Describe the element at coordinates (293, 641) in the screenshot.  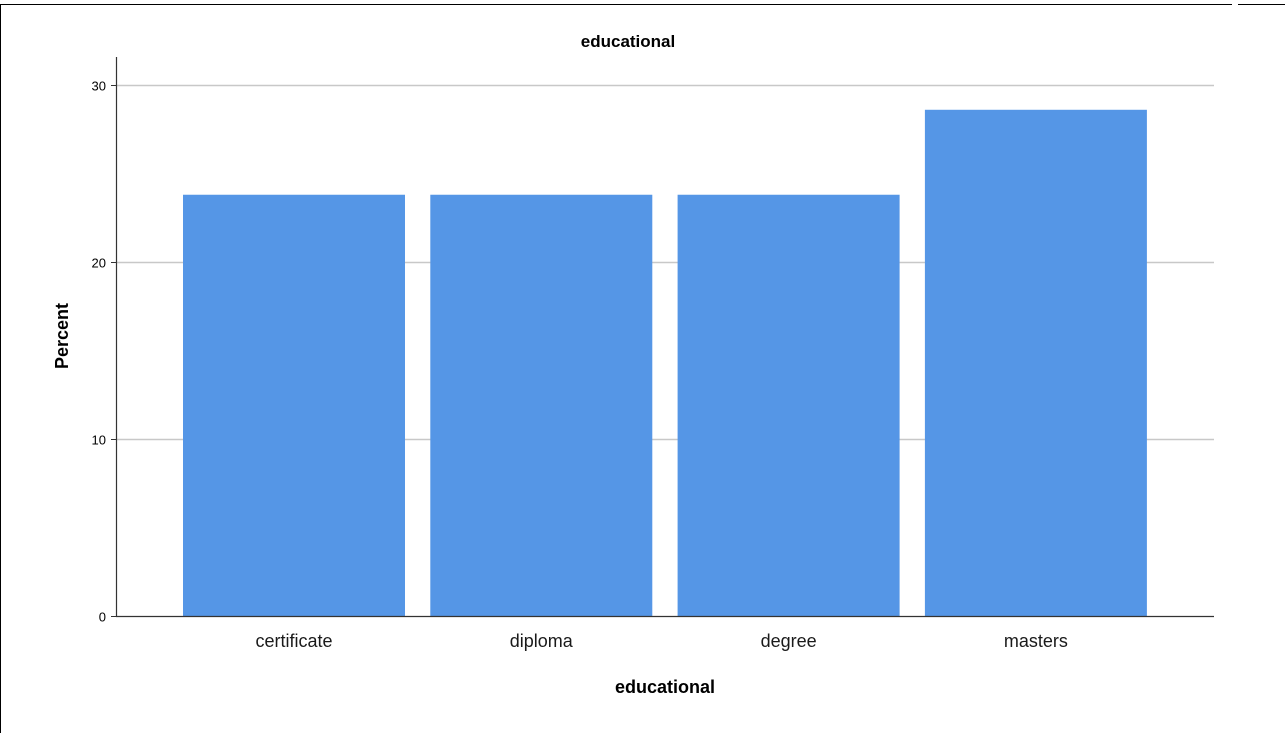
I see `x-tick-label: certificate` at that location.